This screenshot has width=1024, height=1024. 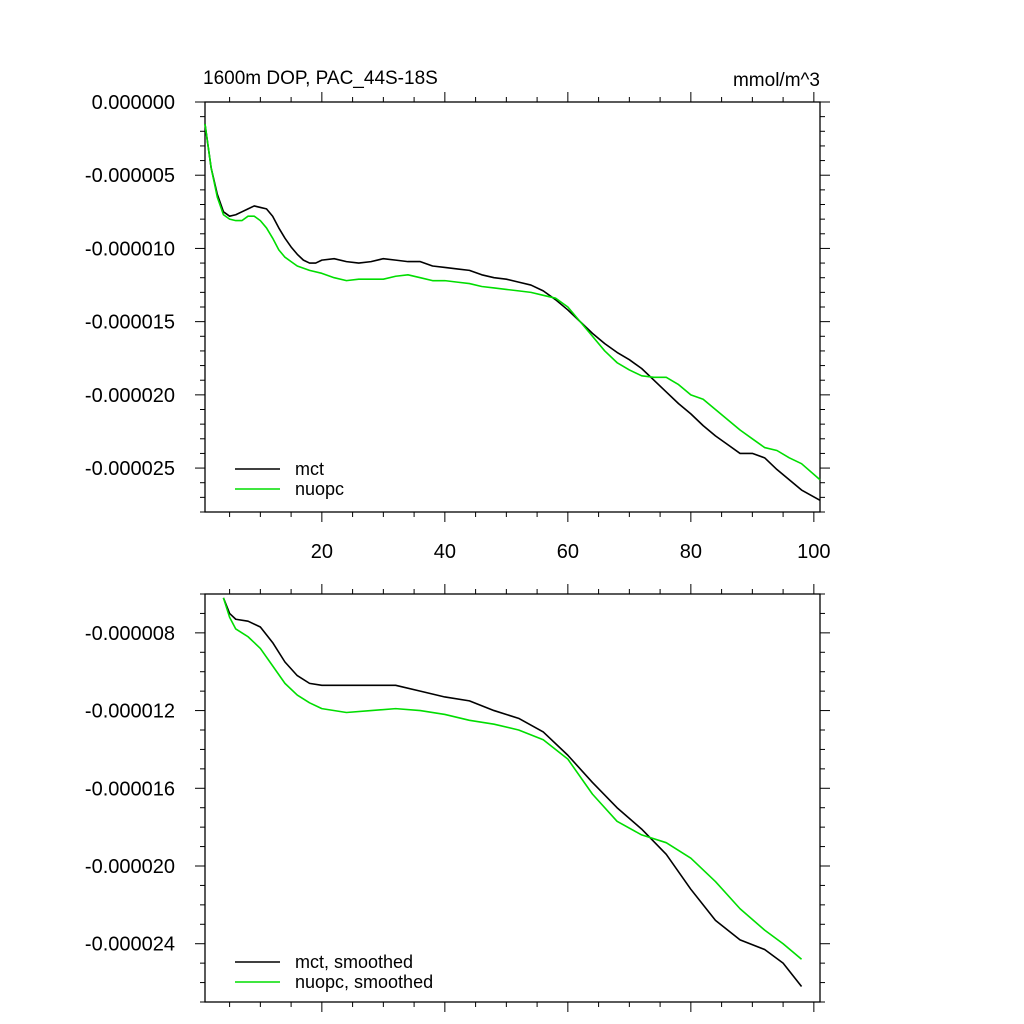 I want to click on bottom-y-tick-label: -0.000024, so click(x=130, y=945).